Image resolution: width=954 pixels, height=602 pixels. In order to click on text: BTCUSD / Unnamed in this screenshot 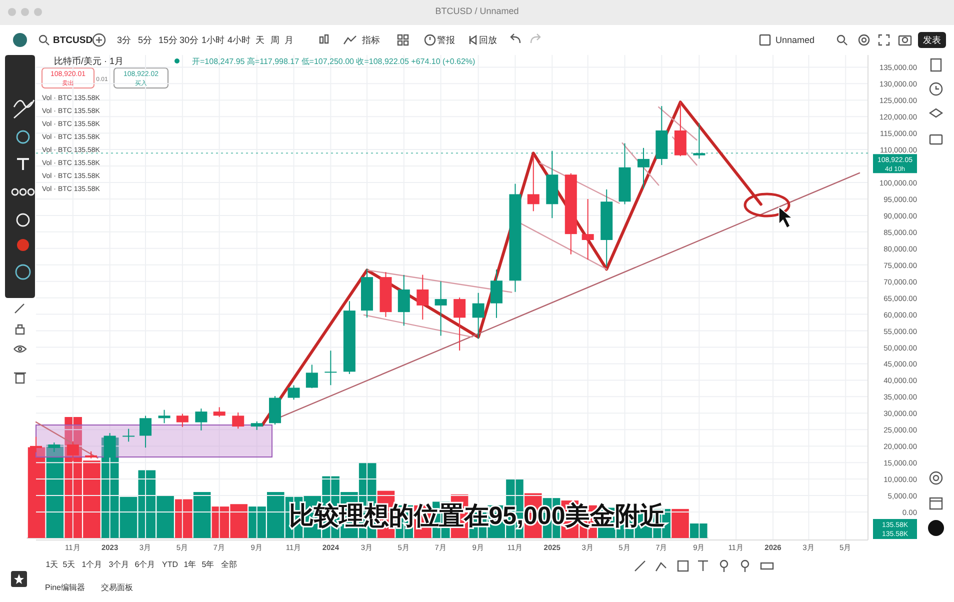, I will do `click(477, 11)`.